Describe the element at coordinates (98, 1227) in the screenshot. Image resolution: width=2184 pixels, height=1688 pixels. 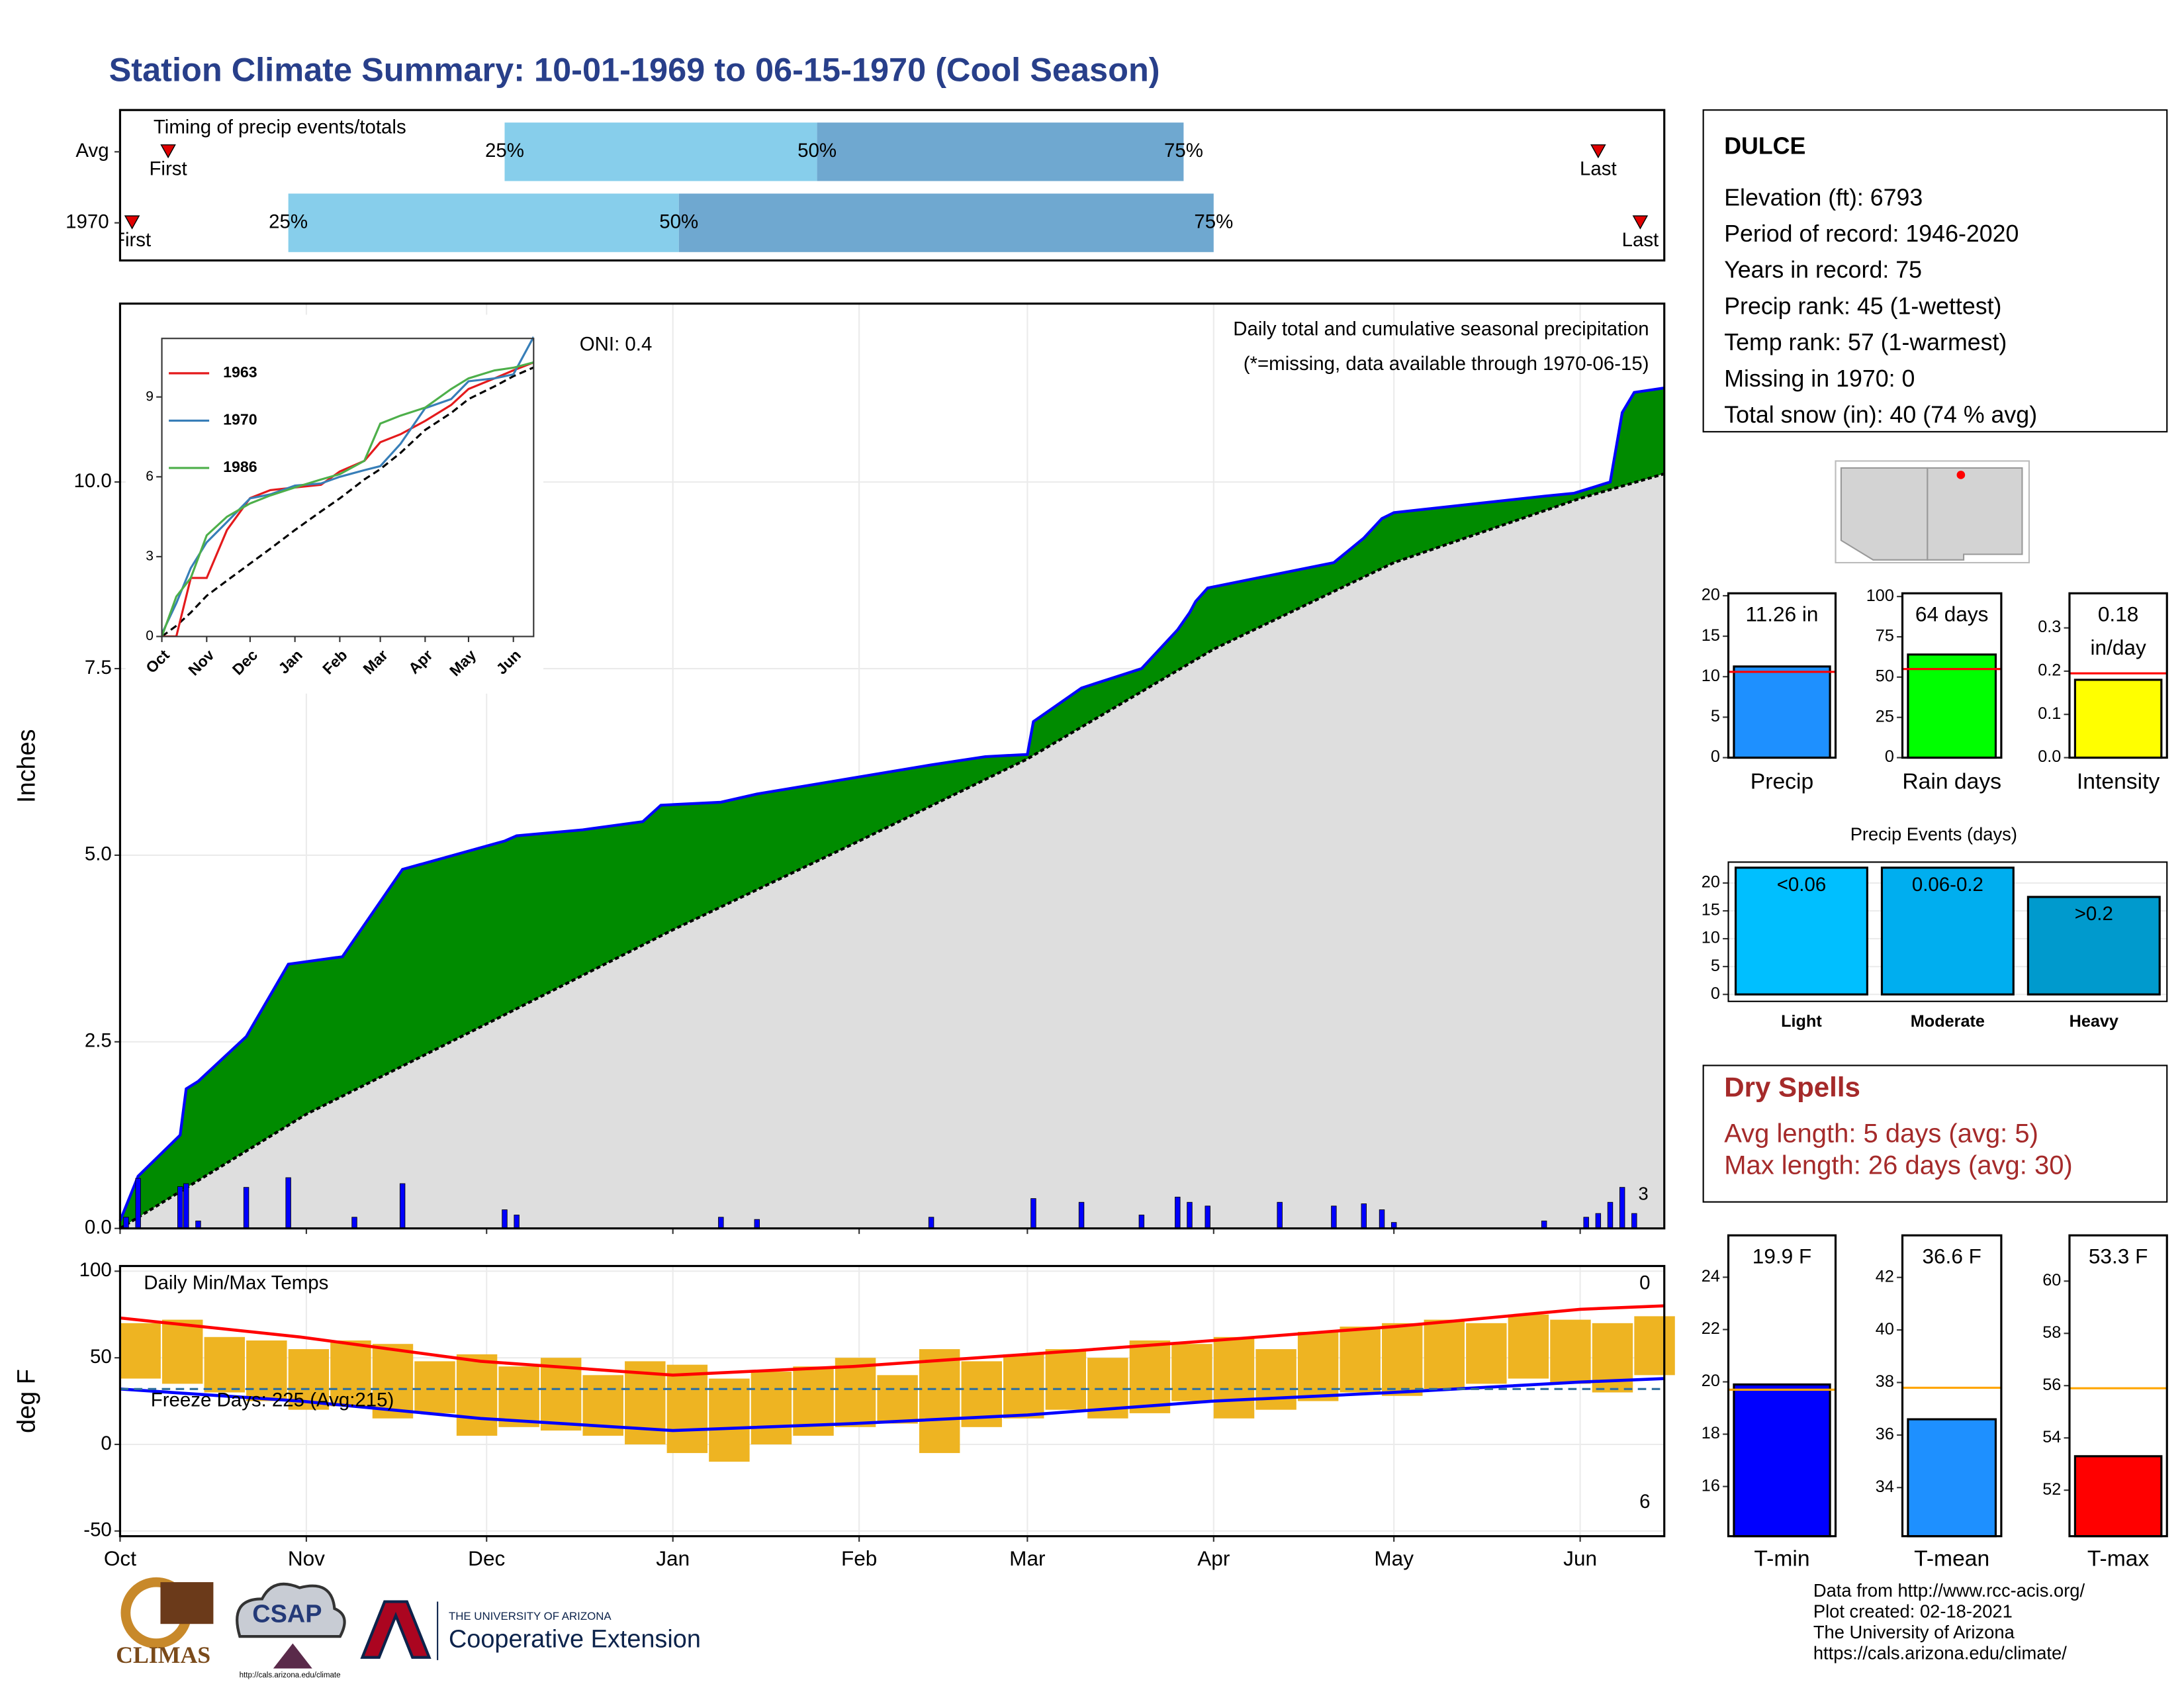
I see `y-tick-label: 0.0` at that location.